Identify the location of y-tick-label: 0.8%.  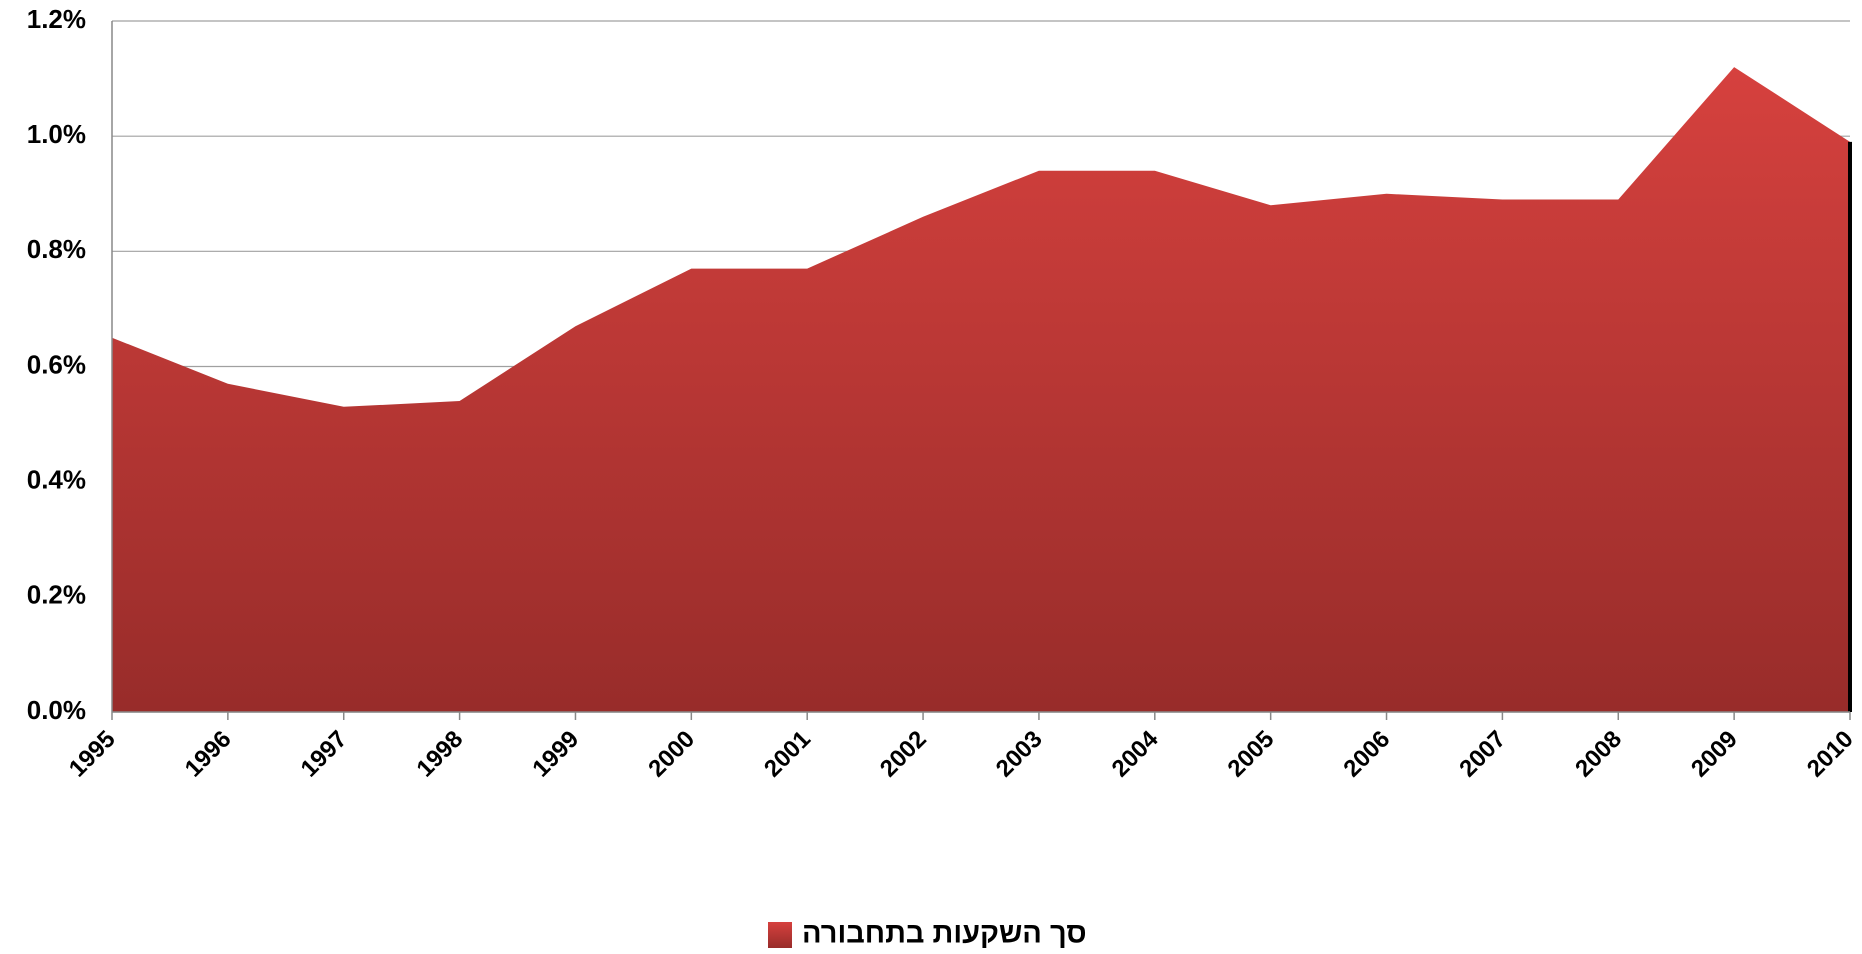
(56, 249).